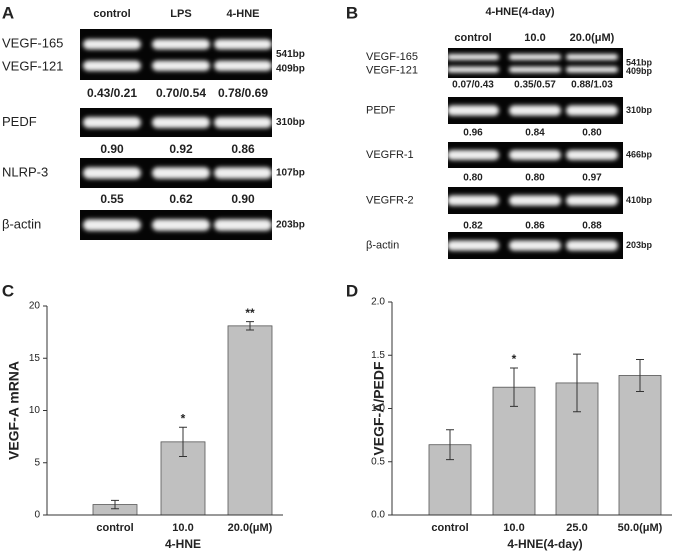 The height and width of the screenshot is (551, 685). I want to click on y-tick-label: 1.0, so click(378, 408).